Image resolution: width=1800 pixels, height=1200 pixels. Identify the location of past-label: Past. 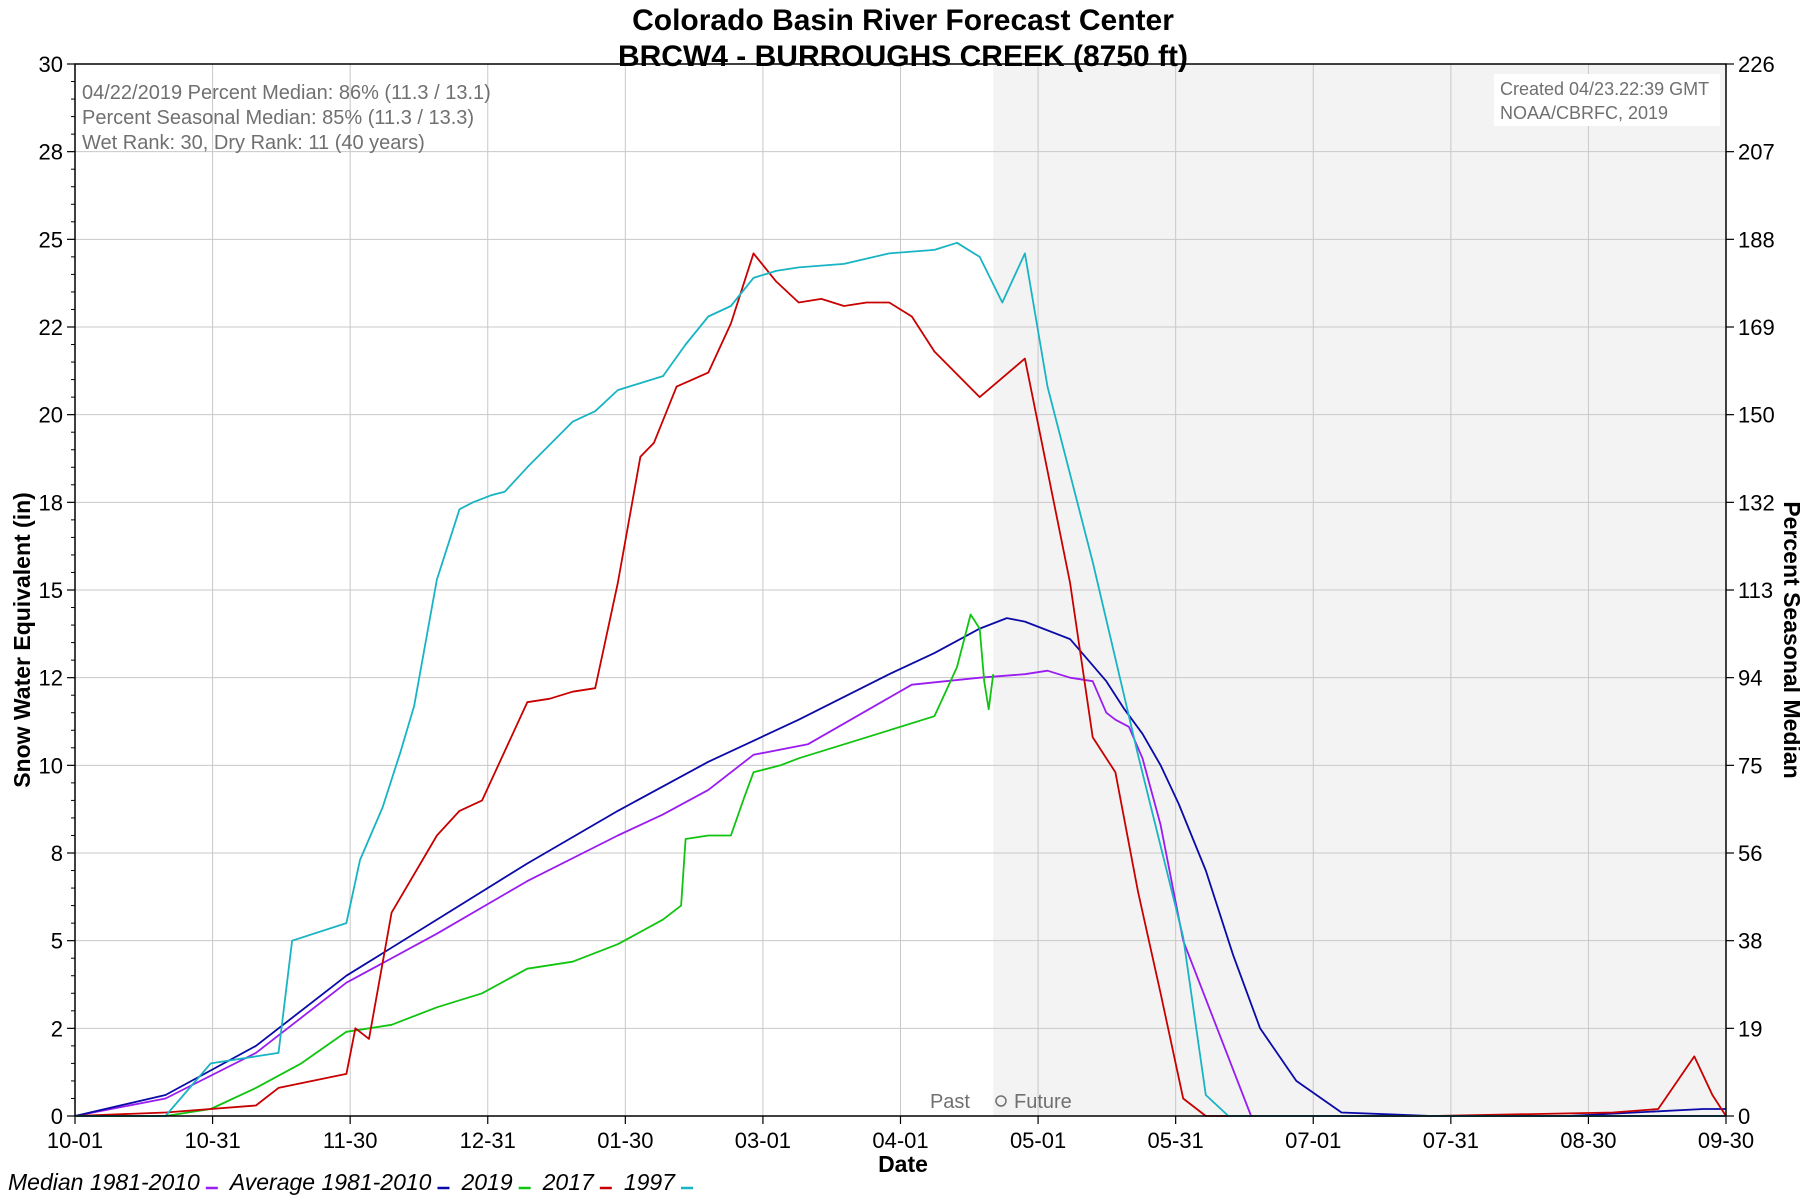
(950, 1102).